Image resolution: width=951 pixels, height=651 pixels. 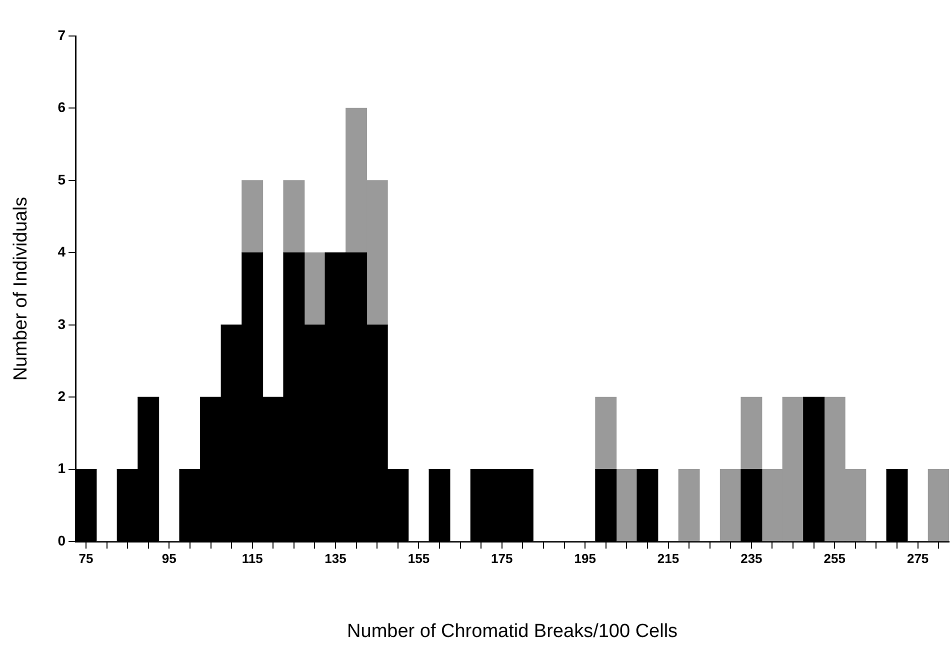 I want to click on x-tick-label: 215, so click(x=668, y=558).